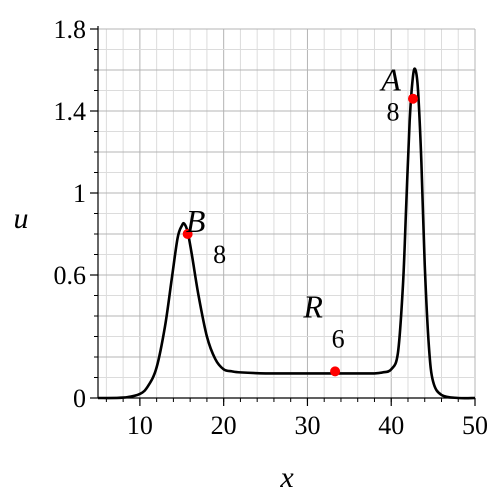 The height and width of the screenshot is (500, 500). Describe the element at coordinates (391, 425) in the screenshot. I see `x-tick-label: 40` at that location.